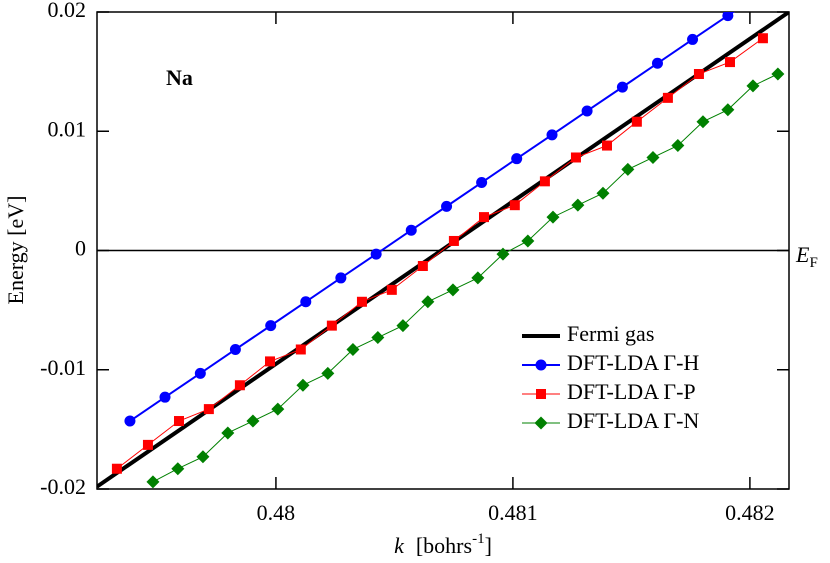  I want to click on ef-main: E, so click(802, 254).